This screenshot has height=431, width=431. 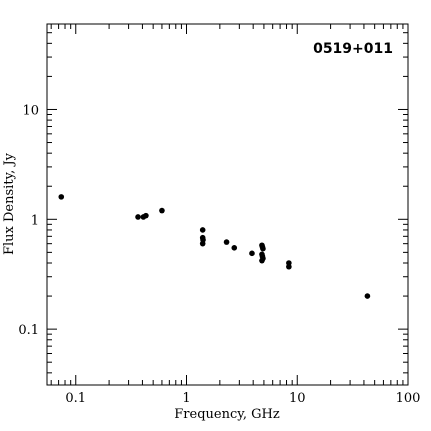 I want to click on x-tick-label: 100, so click(x=408, y=398).